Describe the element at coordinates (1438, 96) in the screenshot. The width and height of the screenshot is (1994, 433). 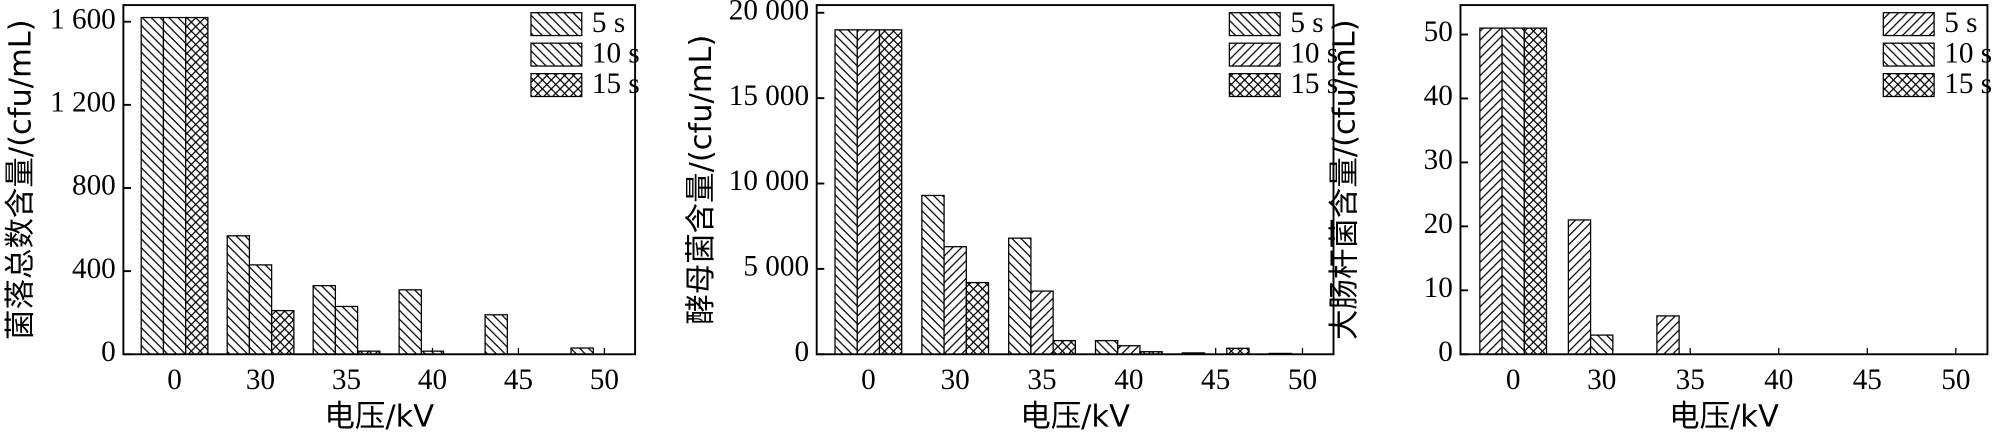
I see `y-tick-label: 40` at that location.